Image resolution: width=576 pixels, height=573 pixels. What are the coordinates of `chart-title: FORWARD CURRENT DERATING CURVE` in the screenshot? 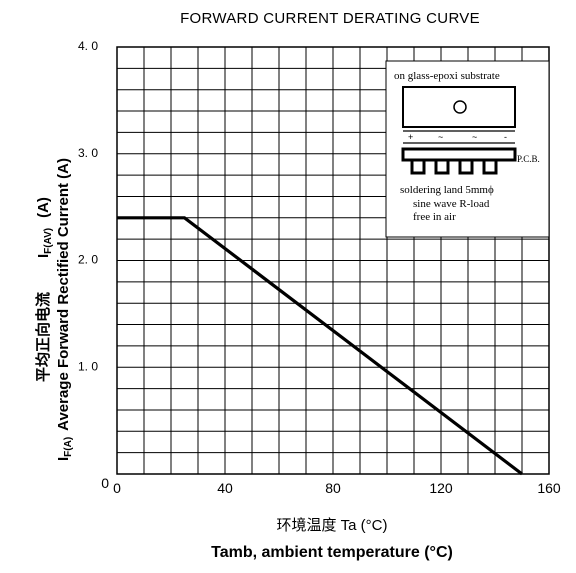 It's located at (330, 18).